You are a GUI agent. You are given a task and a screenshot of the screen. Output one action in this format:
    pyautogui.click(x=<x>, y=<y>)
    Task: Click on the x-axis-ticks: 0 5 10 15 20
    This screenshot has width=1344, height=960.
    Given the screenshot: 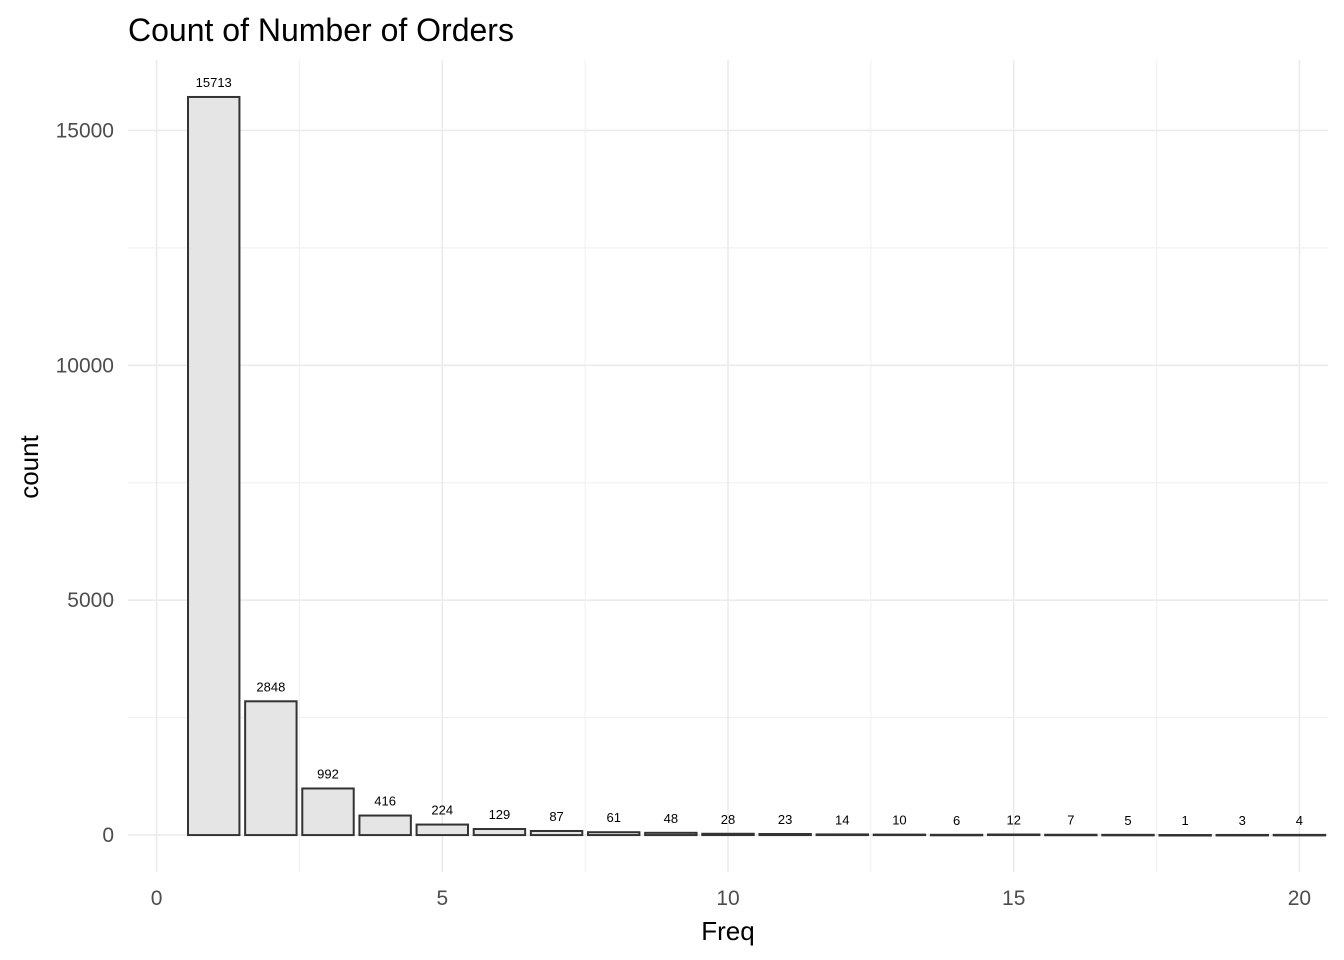 What is the action you would take?
    pyautogui.click(x=731, y=898)
    